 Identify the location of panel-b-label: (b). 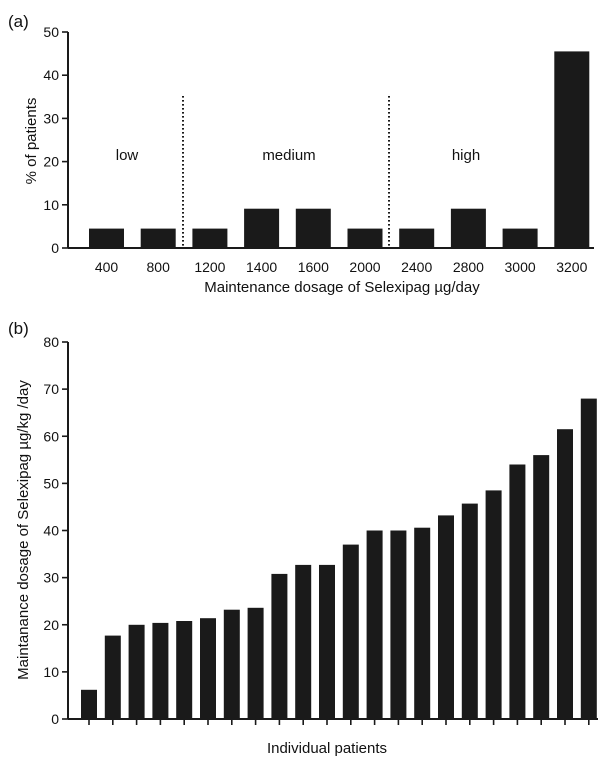
(18, 328).